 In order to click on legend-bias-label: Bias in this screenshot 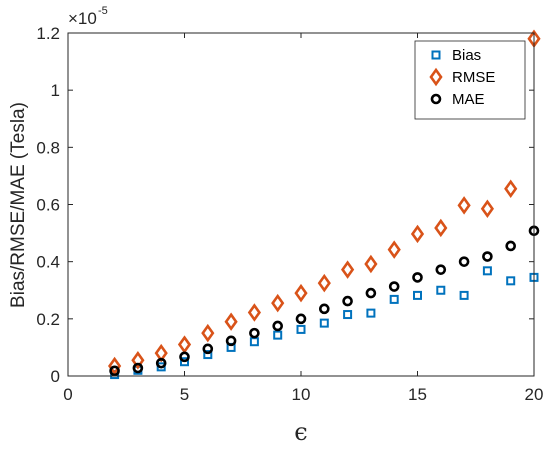, I will do `click(466, 55)`.